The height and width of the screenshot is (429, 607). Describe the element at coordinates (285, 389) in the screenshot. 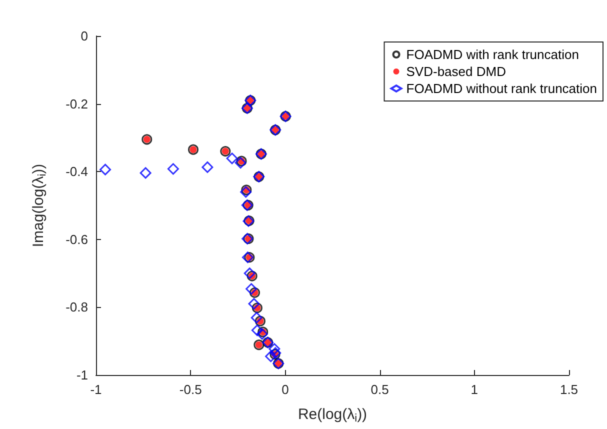

I see `x-tick-label: 0` at that location.